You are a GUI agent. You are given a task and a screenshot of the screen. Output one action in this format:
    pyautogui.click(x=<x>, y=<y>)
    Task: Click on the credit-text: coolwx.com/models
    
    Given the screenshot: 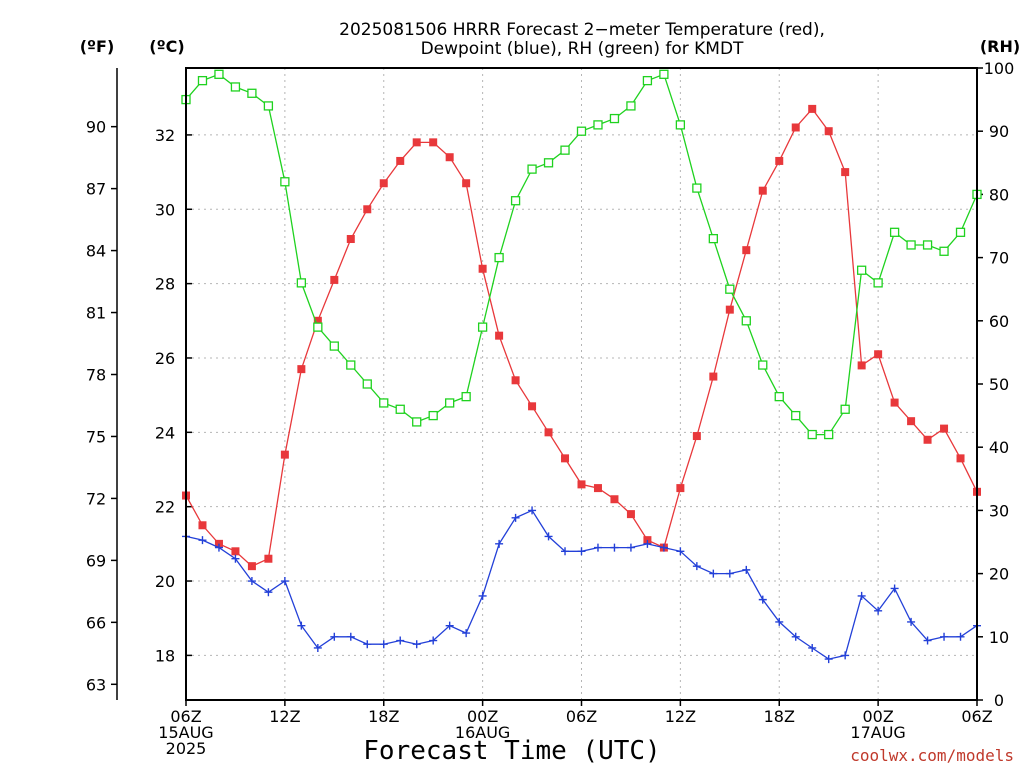 What is the action you would take?
    pyautogui.click(x=932, y=755)
    